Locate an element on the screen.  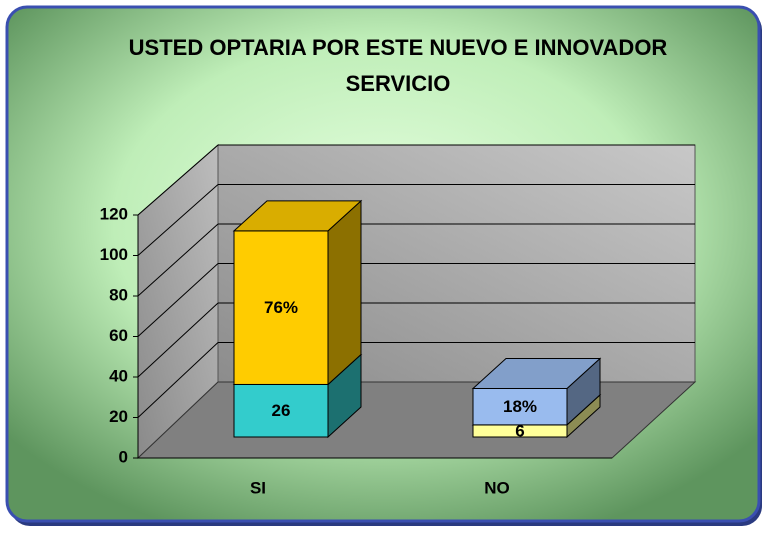
y-tick-label: 0 is located at coordinates (123, 456).